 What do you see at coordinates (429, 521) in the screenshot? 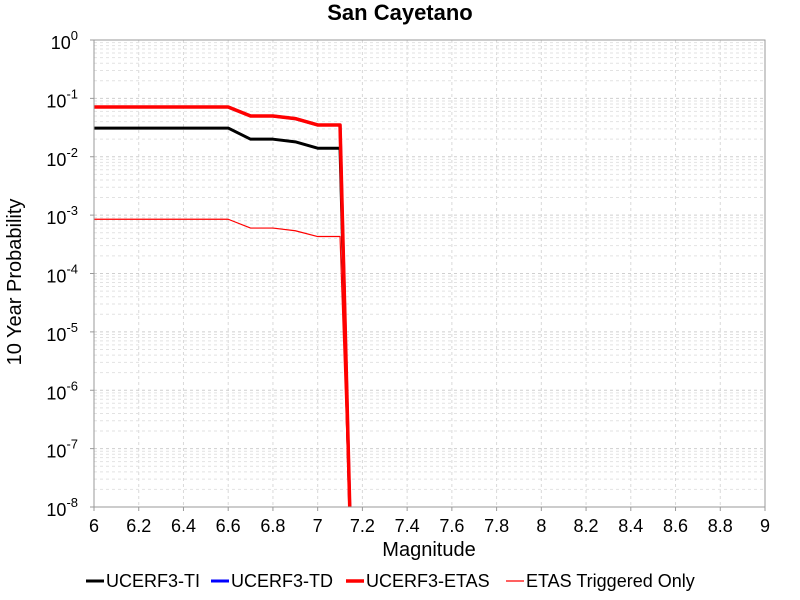
I see `x-axis-ticks: 6 6.2 6.4 6.6 6.8 7 7.2 7.4 7.6 7.8 8 8.2 8.4 8.6 8.8 9` at bounding box center [429, 521].